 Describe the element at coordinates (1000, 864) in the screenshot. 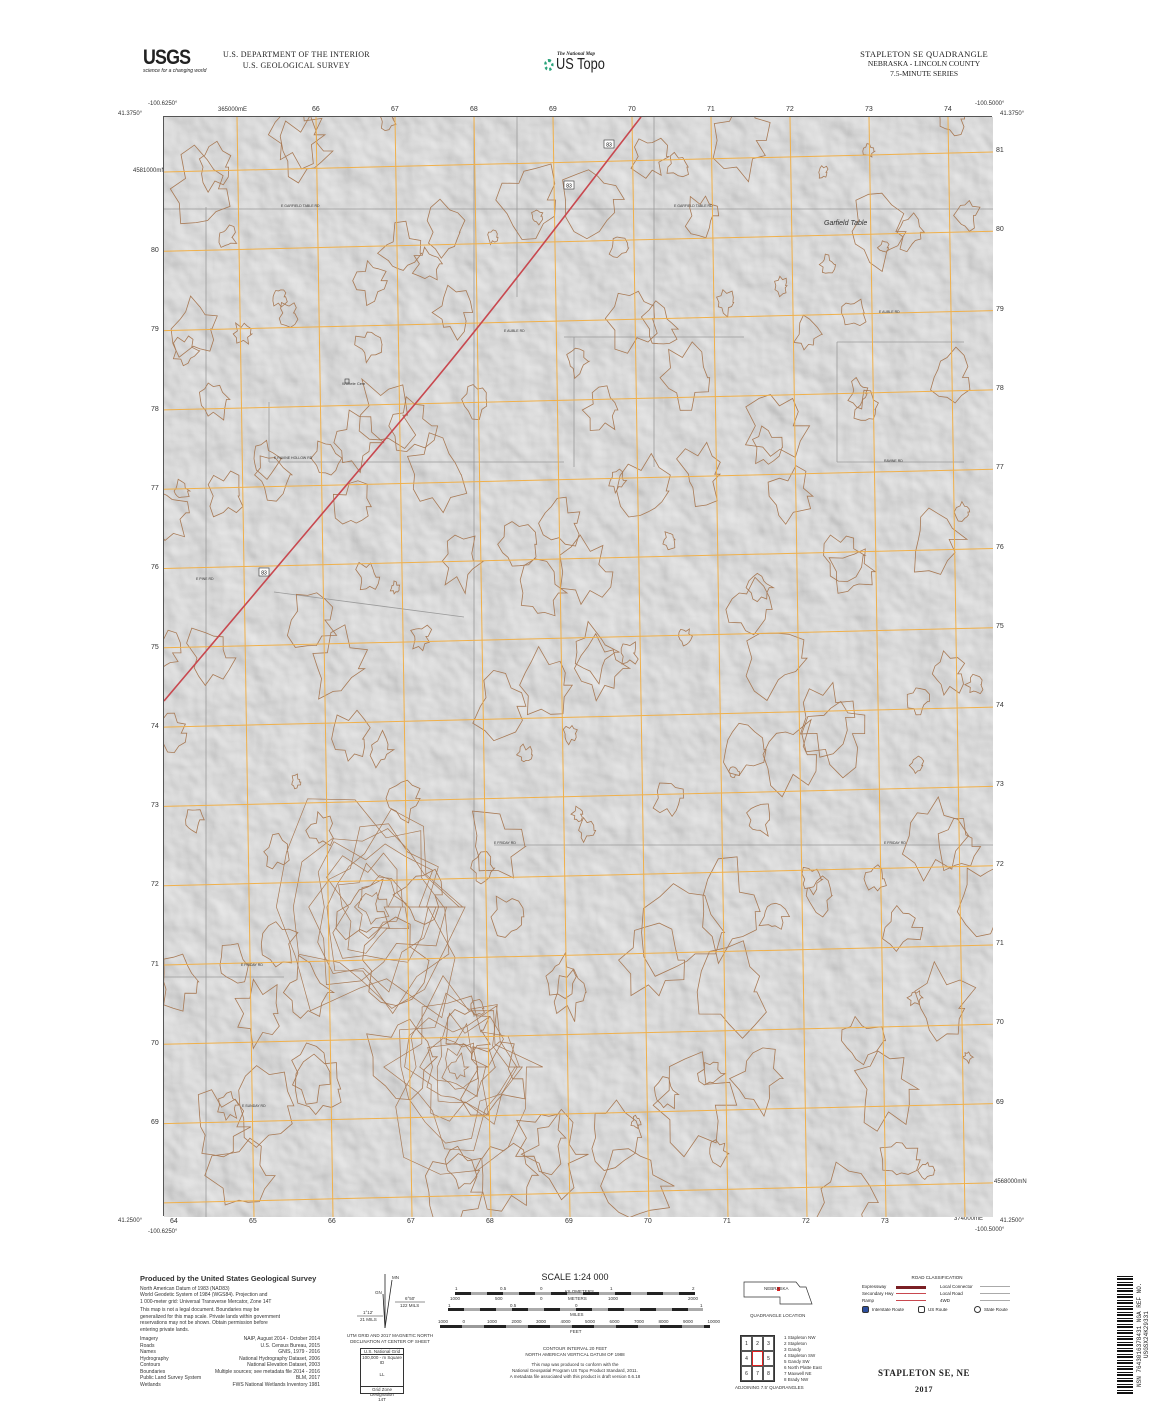

I see `northing-tick-label: 72` at that location.